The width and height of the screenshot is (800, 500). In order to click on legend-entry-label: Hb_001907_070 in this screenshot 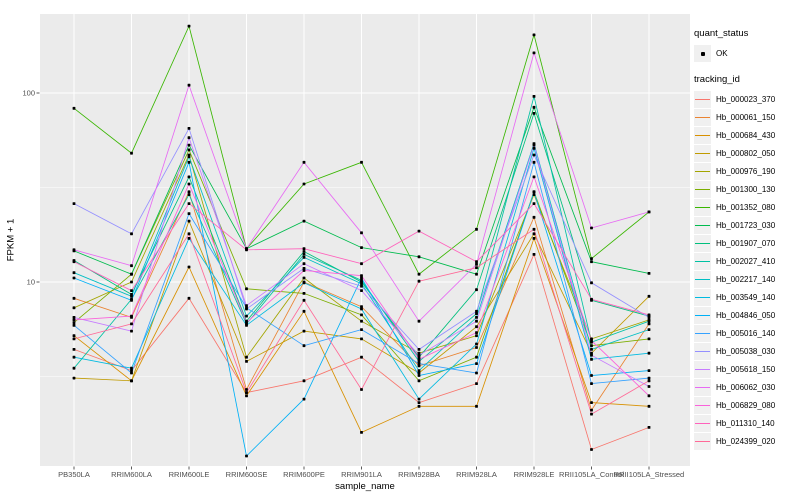, I will do `click(746, 243)`.